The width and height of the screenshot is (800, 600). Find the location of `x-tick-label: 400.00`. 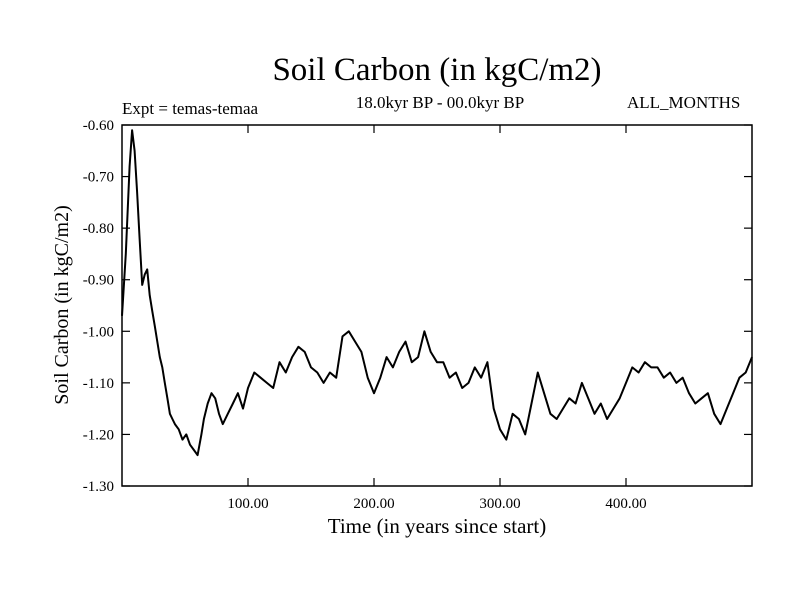

x-tick-label: 400.00 is located at coordinates (625, 504).